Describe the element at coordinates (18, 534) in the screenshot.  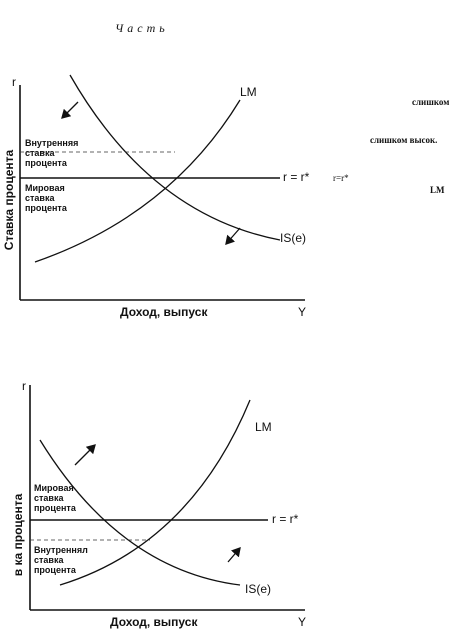
I see `axis-label: в ка процента` at that location.